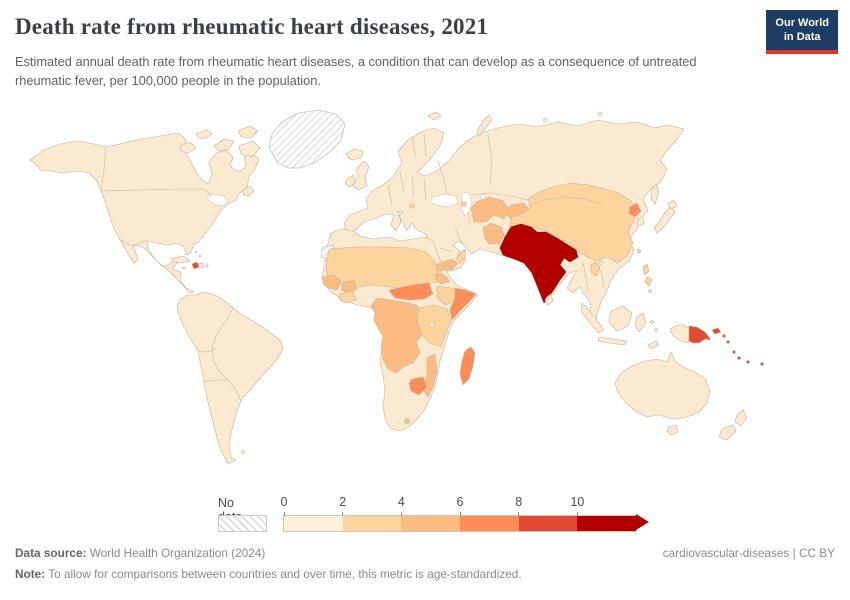 The image size is (850, 600). What do you see at coordinates (463, 304) in the screenshot?
I see `region-somalia` at bounding box center [463, 304].